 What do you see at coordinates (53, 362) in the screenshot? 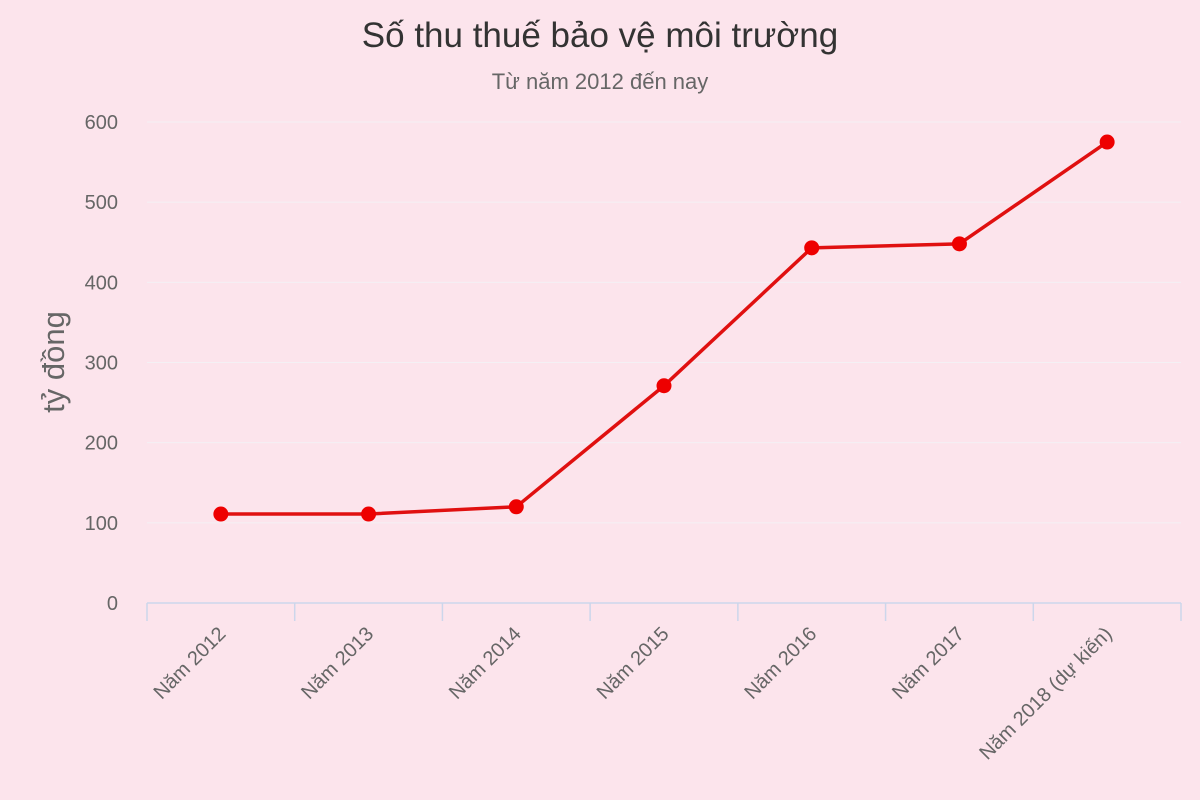
I see `y-axis-label: tỷ đồng` at bounding box center [53, 362].